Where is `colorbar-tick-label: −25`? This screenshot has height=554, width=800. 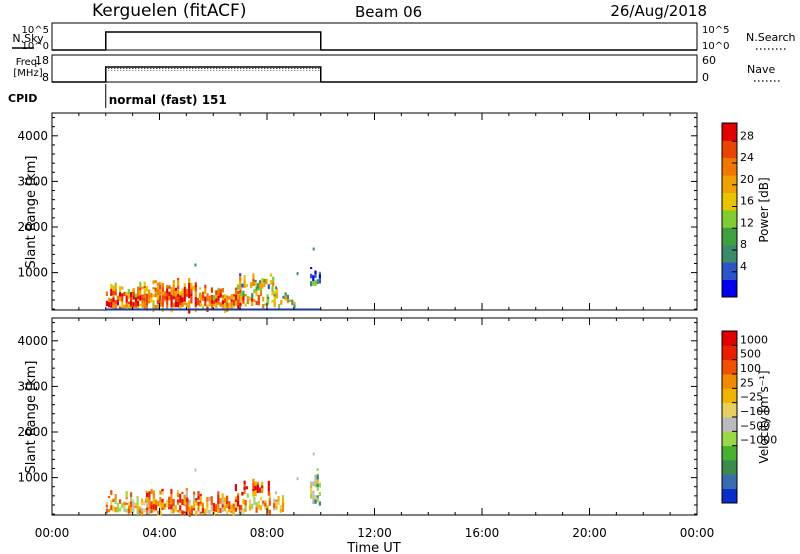
colorbar-tick-label: −25 is located at coordinates (751, 397).